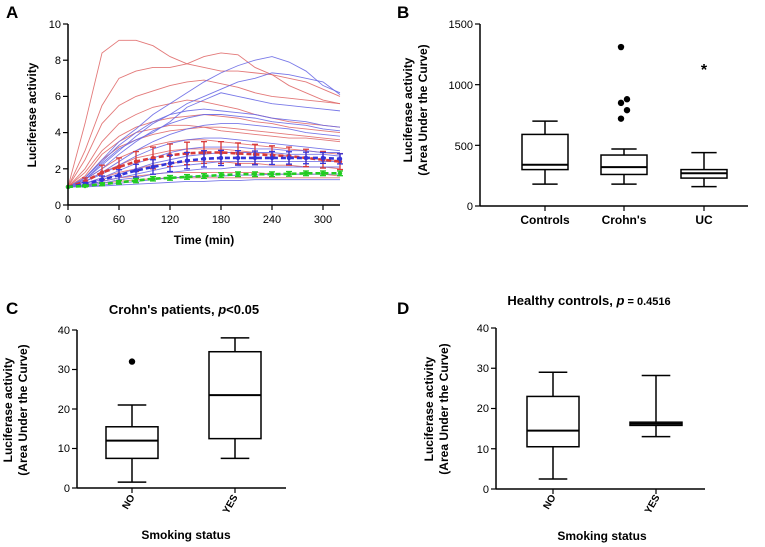 Image resolution: width=765 pixels, height=547 pixels. I want to click on panel-c-y-ticks: 0 10 20 30 40, so click(64, 410).